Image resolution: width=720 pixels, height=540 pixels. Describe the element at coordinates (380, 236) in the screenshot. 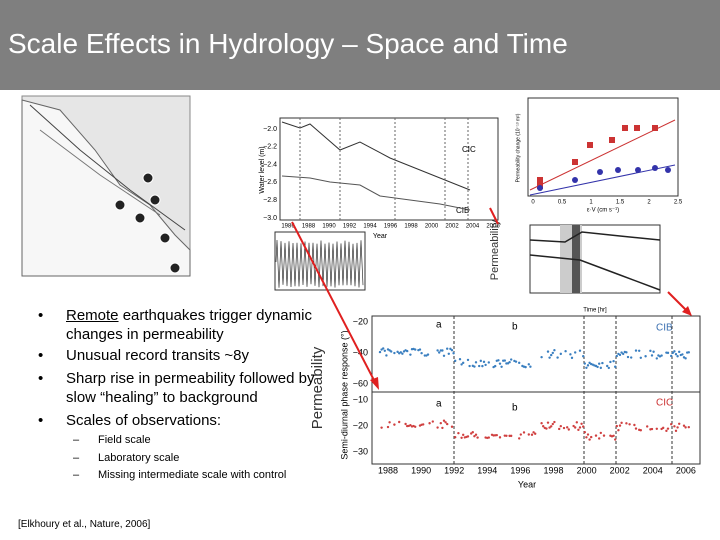

I see `x-axis-label: Year` at that location.